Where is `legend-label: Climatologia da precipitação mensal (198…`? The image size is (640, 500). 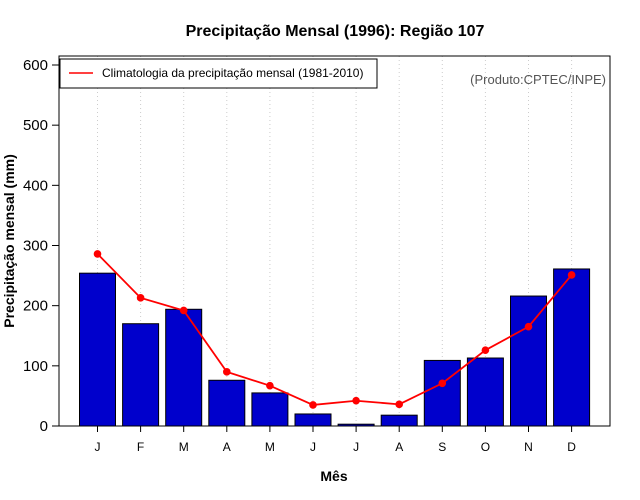 legend-label: Climatologia da precipitação mensal (198… is located at coordinates (232, 73).